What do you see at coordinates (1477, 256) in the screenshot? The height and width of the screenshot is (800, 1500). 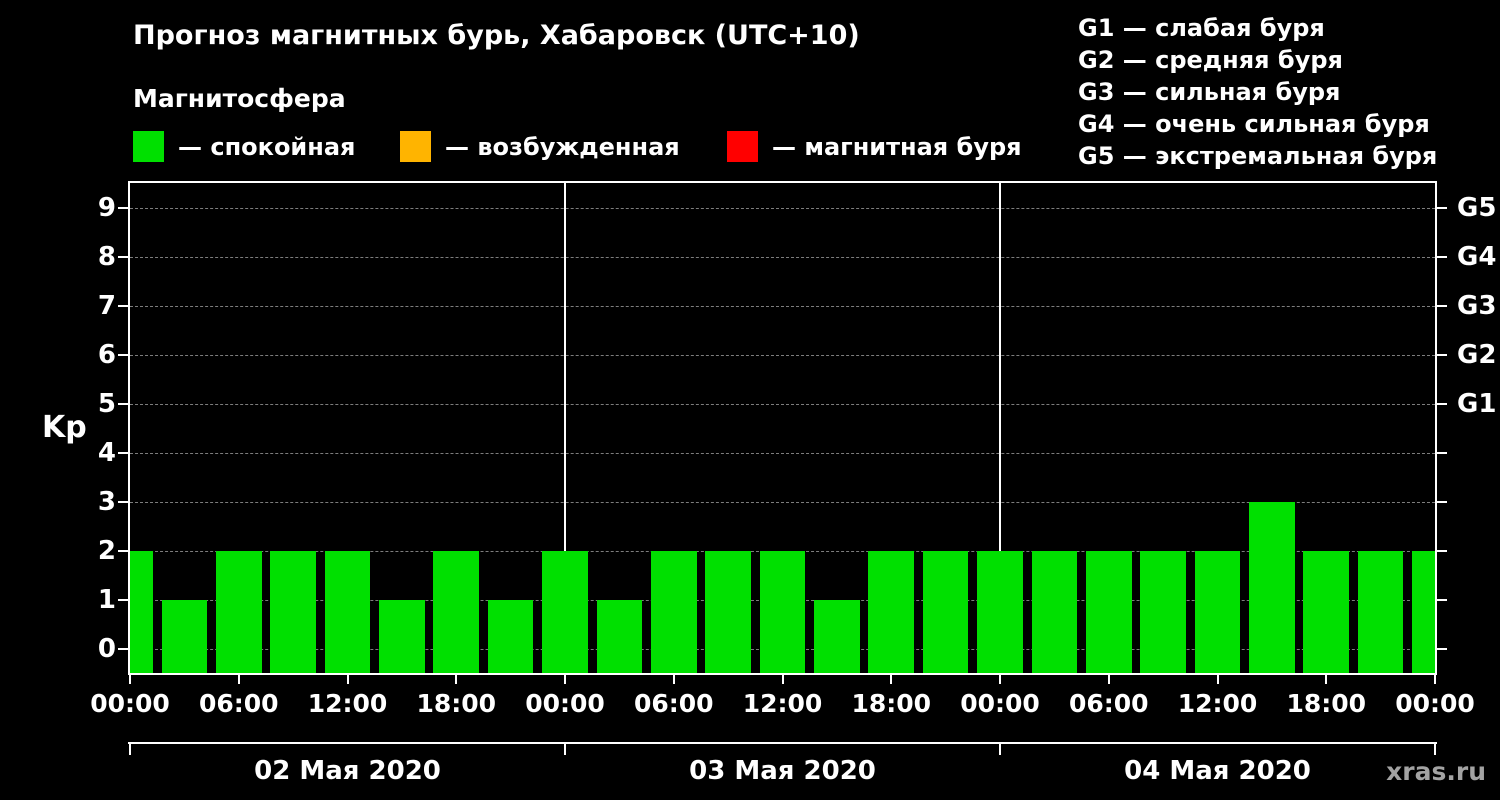 I see `g-scale-label: G4` at bounding box center [1477, 256].